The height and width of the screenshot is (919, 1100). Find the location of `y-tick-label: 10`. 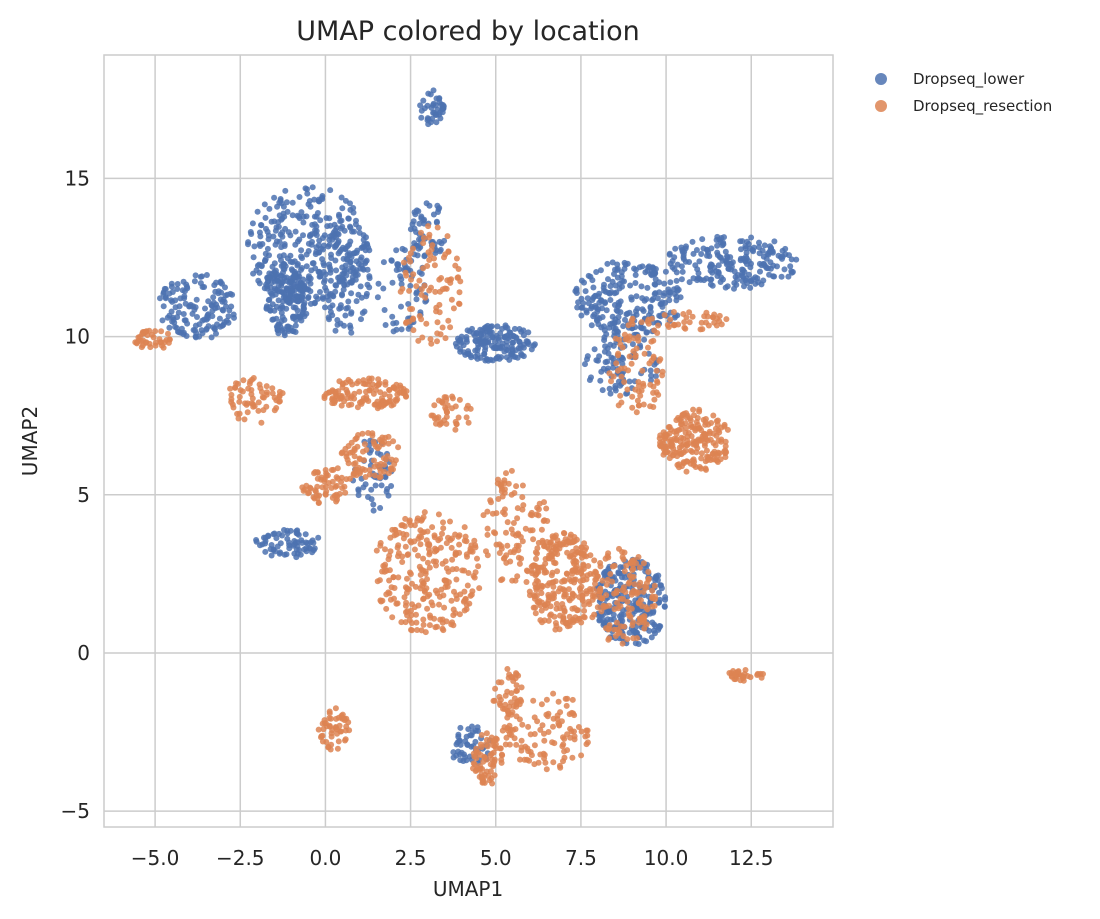

y-tick-label: 10 is located at coordinates (77, 337).